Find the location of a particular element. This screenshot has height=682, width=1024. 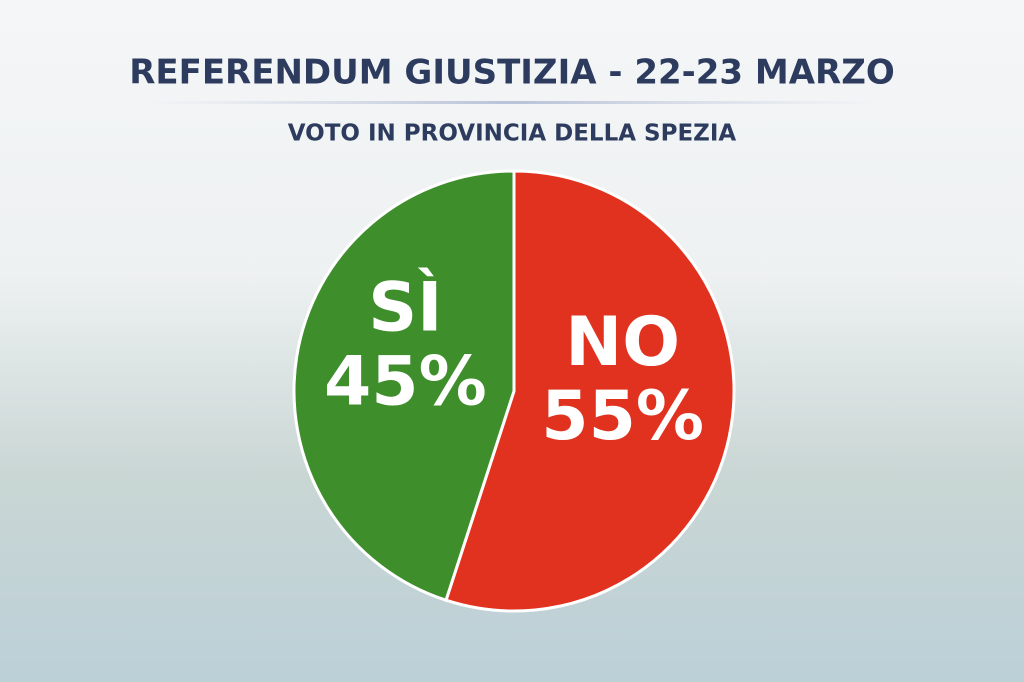

title-rule is located at coordinates (512, 102).